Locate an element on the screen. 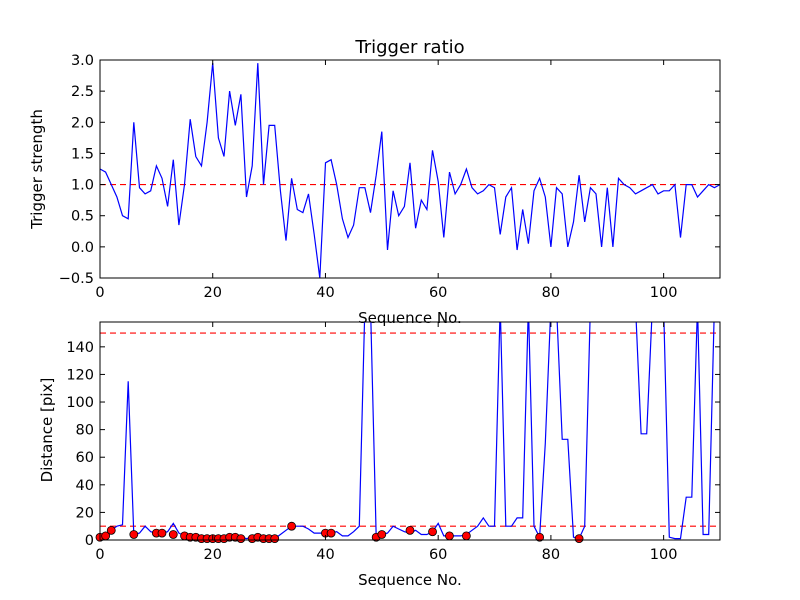 Image resolution: width=800 pixels, height=600 pixels. top-x-tick-label: 20 is located at coordinates (213, 293).